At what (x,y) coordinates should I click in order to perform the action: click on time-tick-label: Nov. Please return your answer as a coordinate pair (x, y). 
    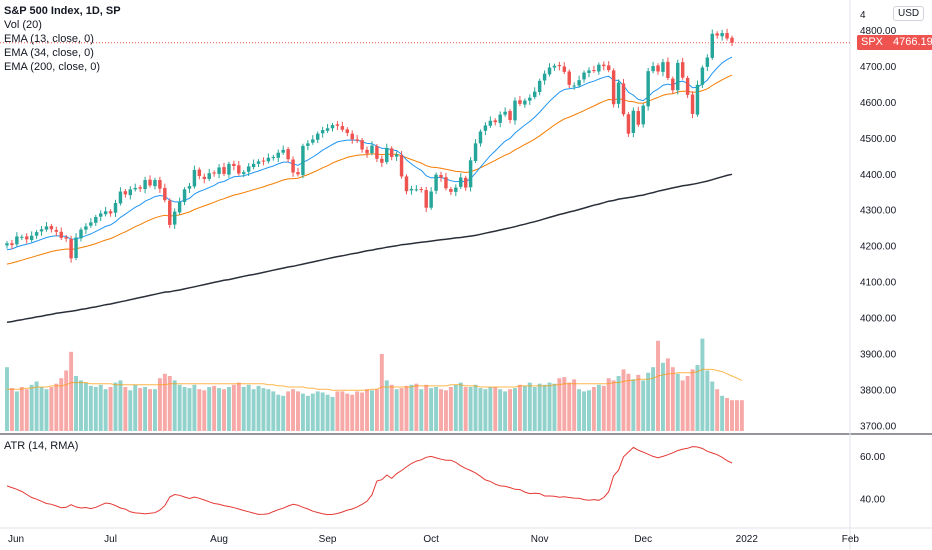
    Looking at the image, I should click on (540, 539).